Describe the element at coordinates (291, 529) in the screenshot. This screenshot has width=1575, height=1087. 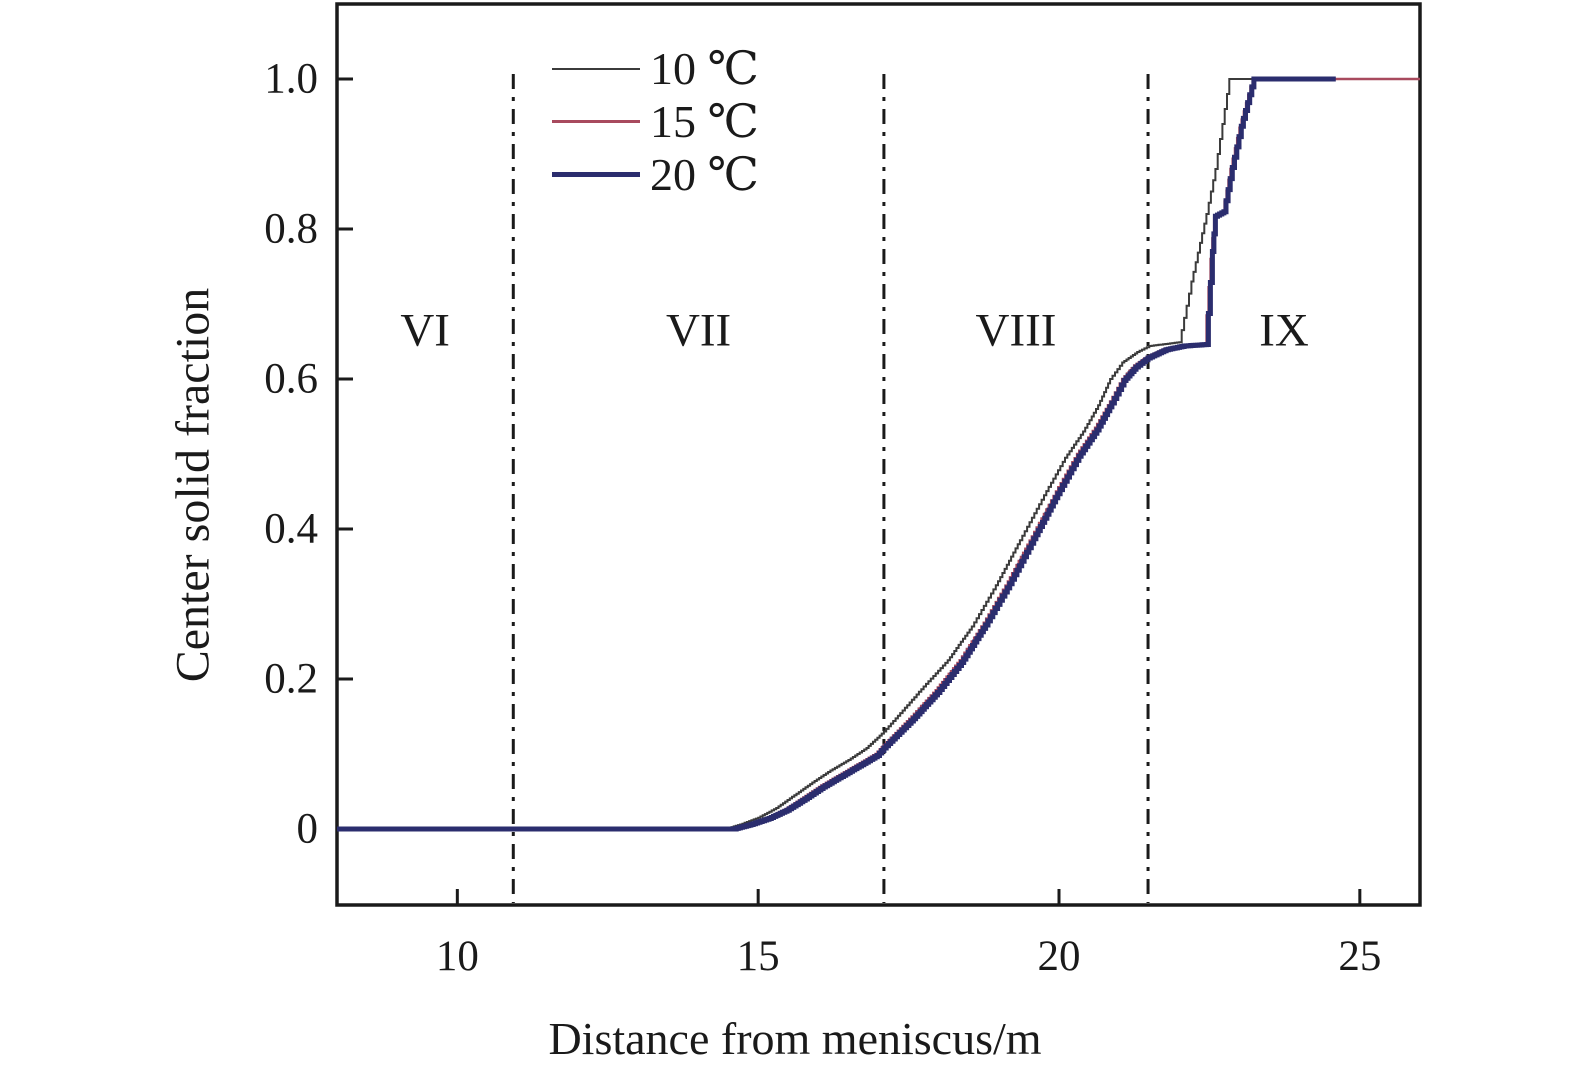
I see `y-tick-label: 0.4` at that location.